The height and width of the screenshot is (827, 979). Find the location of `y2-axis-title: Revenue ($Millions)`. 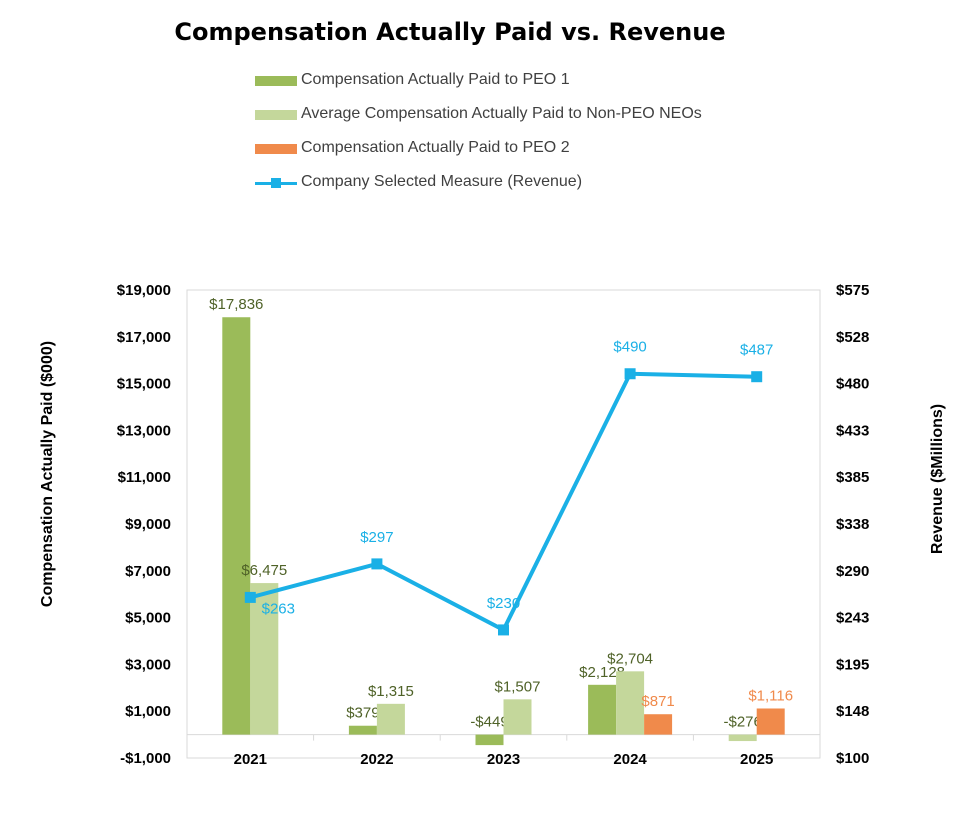

y2-axis-title: Revenue ($Millions) is located at coordinates (937, 479).